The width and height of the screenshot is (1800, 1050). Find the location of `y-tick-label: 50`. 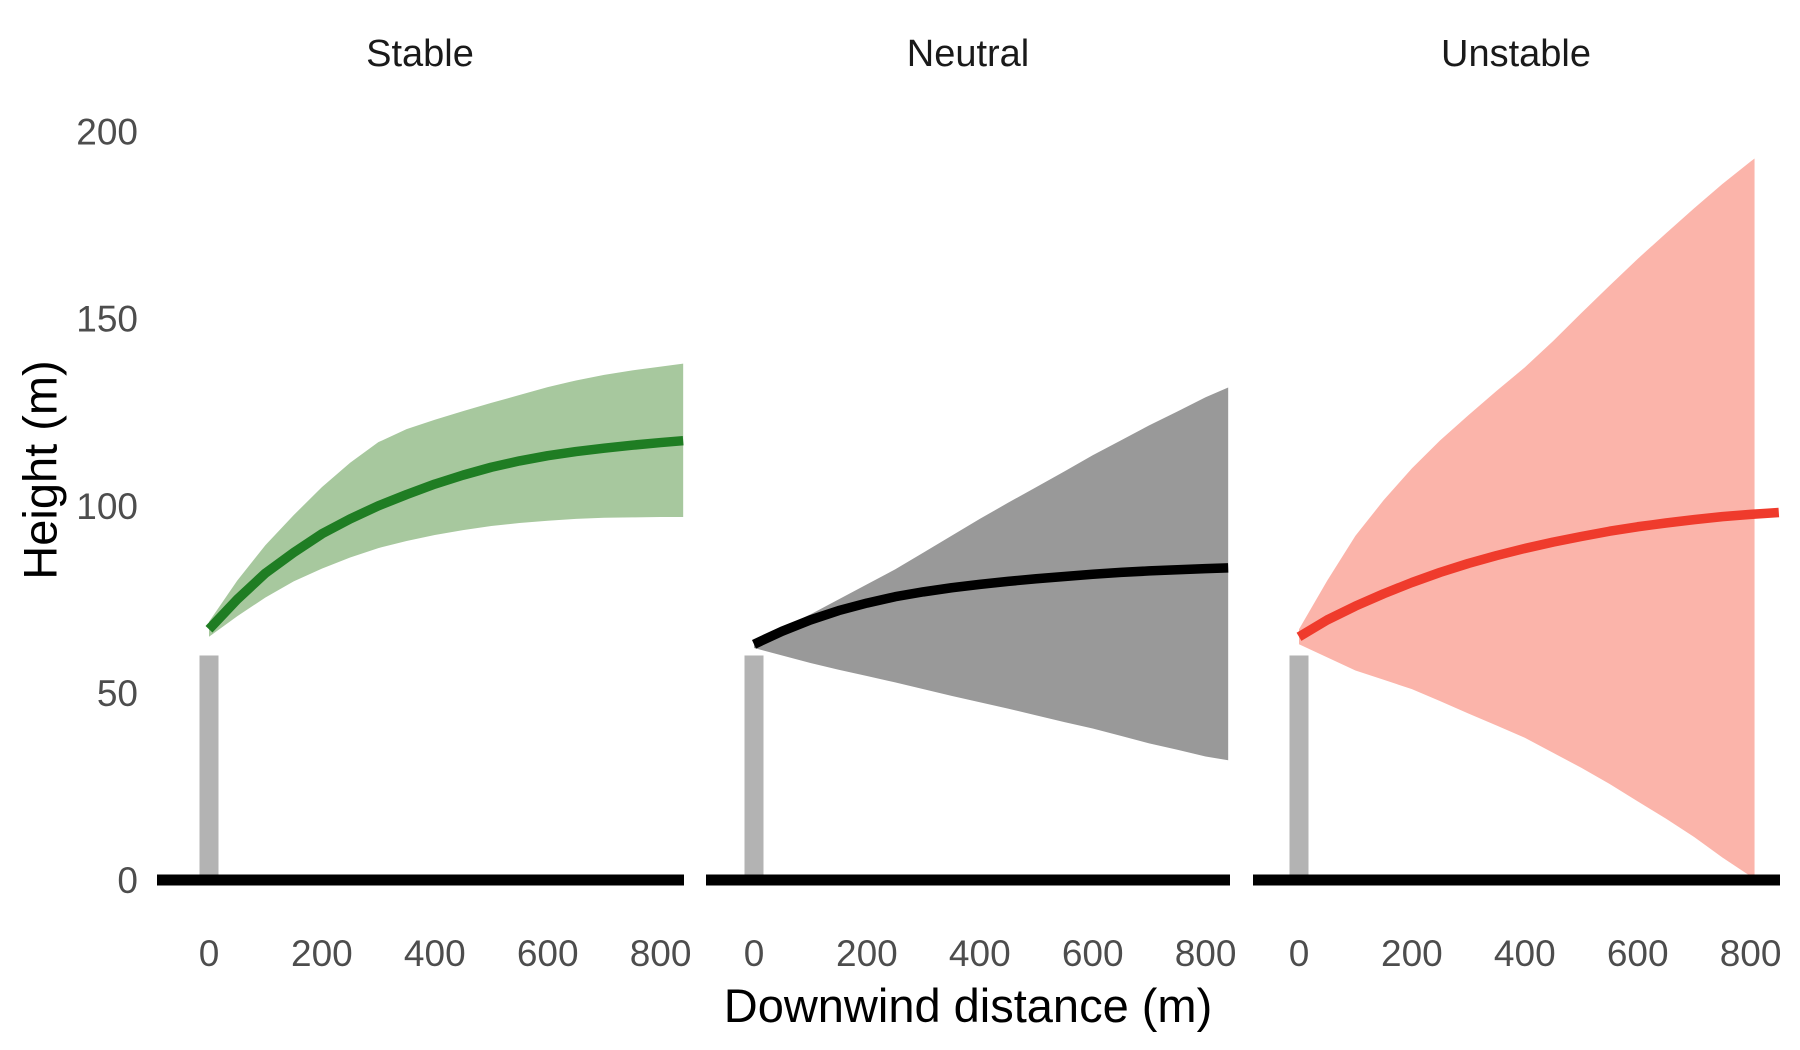

y-tick-label: 50 is located at coordinates (117, 693).